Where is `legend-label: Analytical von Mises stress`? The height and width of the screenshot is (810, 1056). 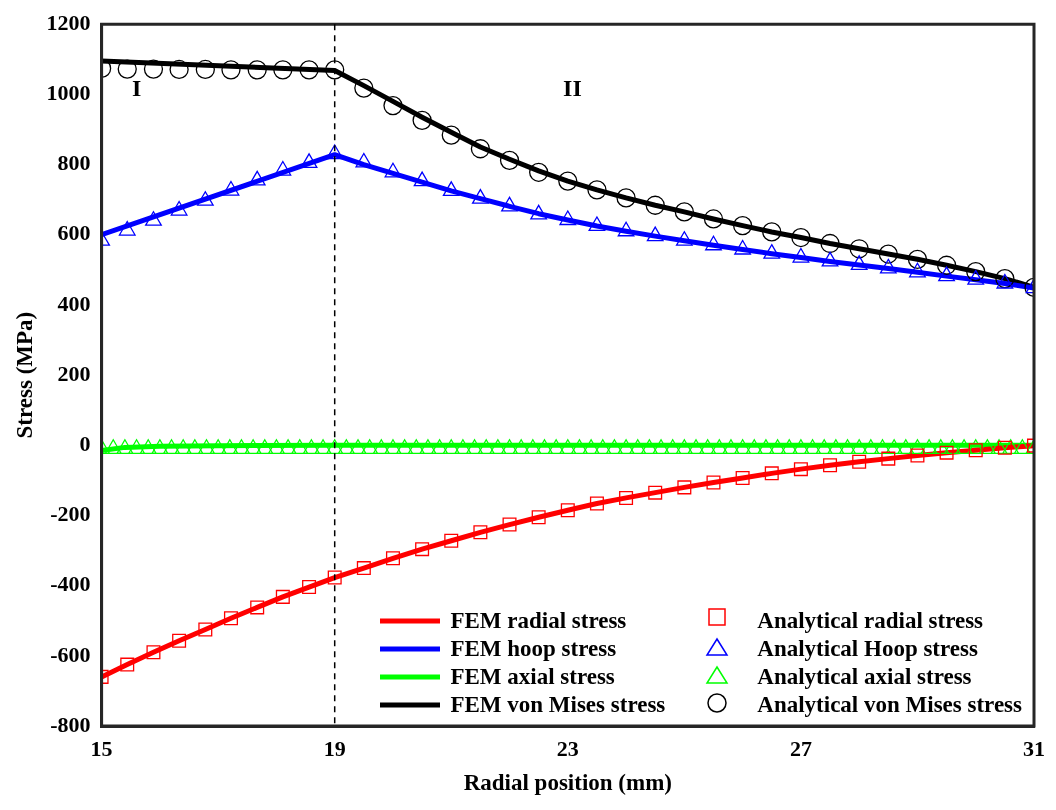 legend-label: Analytical von Mises stress is located at coordinates (889, 705).